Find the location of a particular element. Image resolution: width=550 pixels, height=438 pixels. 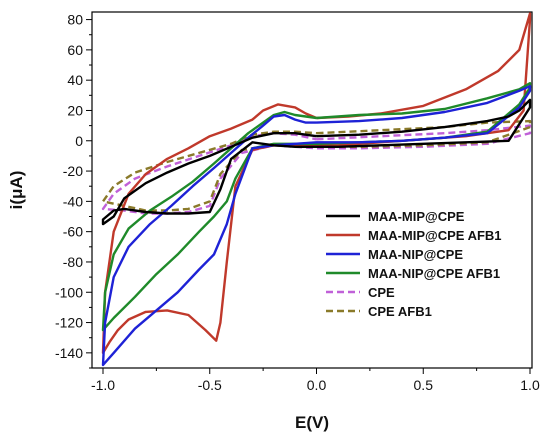

y-tick-label: -20 is located at coordinates (73, 171).